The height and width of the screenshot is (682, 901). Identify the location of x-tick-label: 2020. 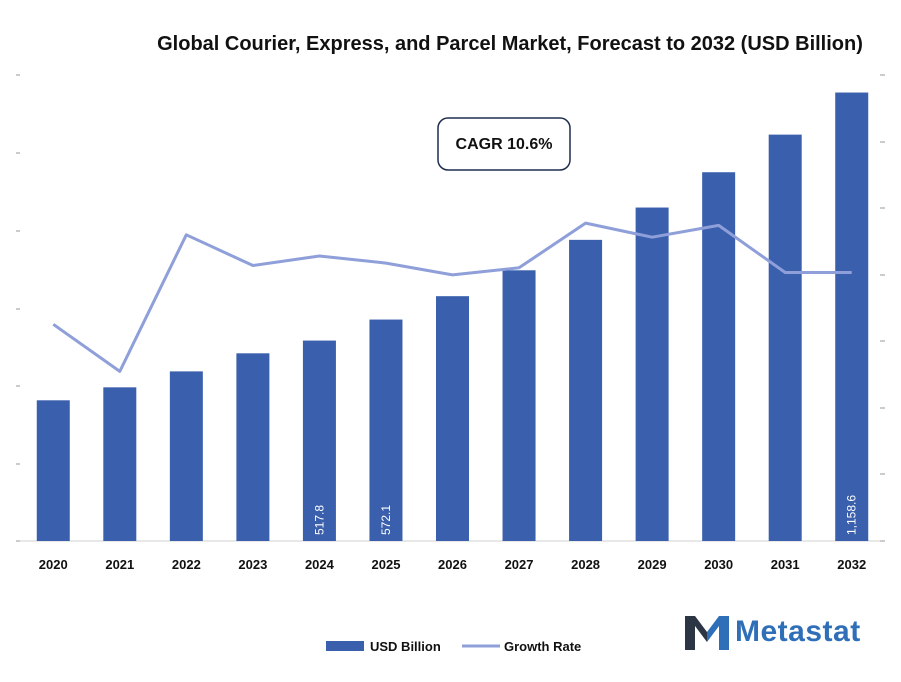
(53, 564).